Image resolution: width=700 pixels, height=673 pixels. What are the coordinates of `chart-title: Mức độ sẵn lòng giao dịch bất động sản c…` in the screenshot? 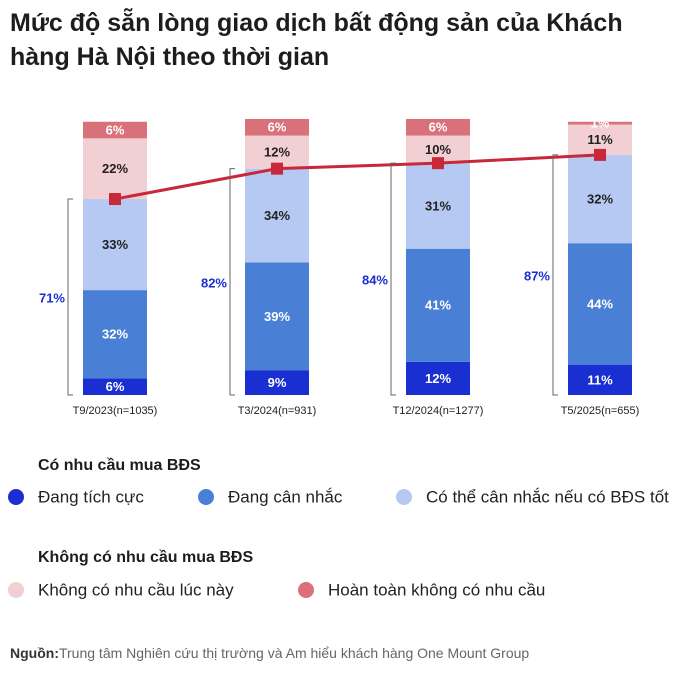 It's located at (316, 40).